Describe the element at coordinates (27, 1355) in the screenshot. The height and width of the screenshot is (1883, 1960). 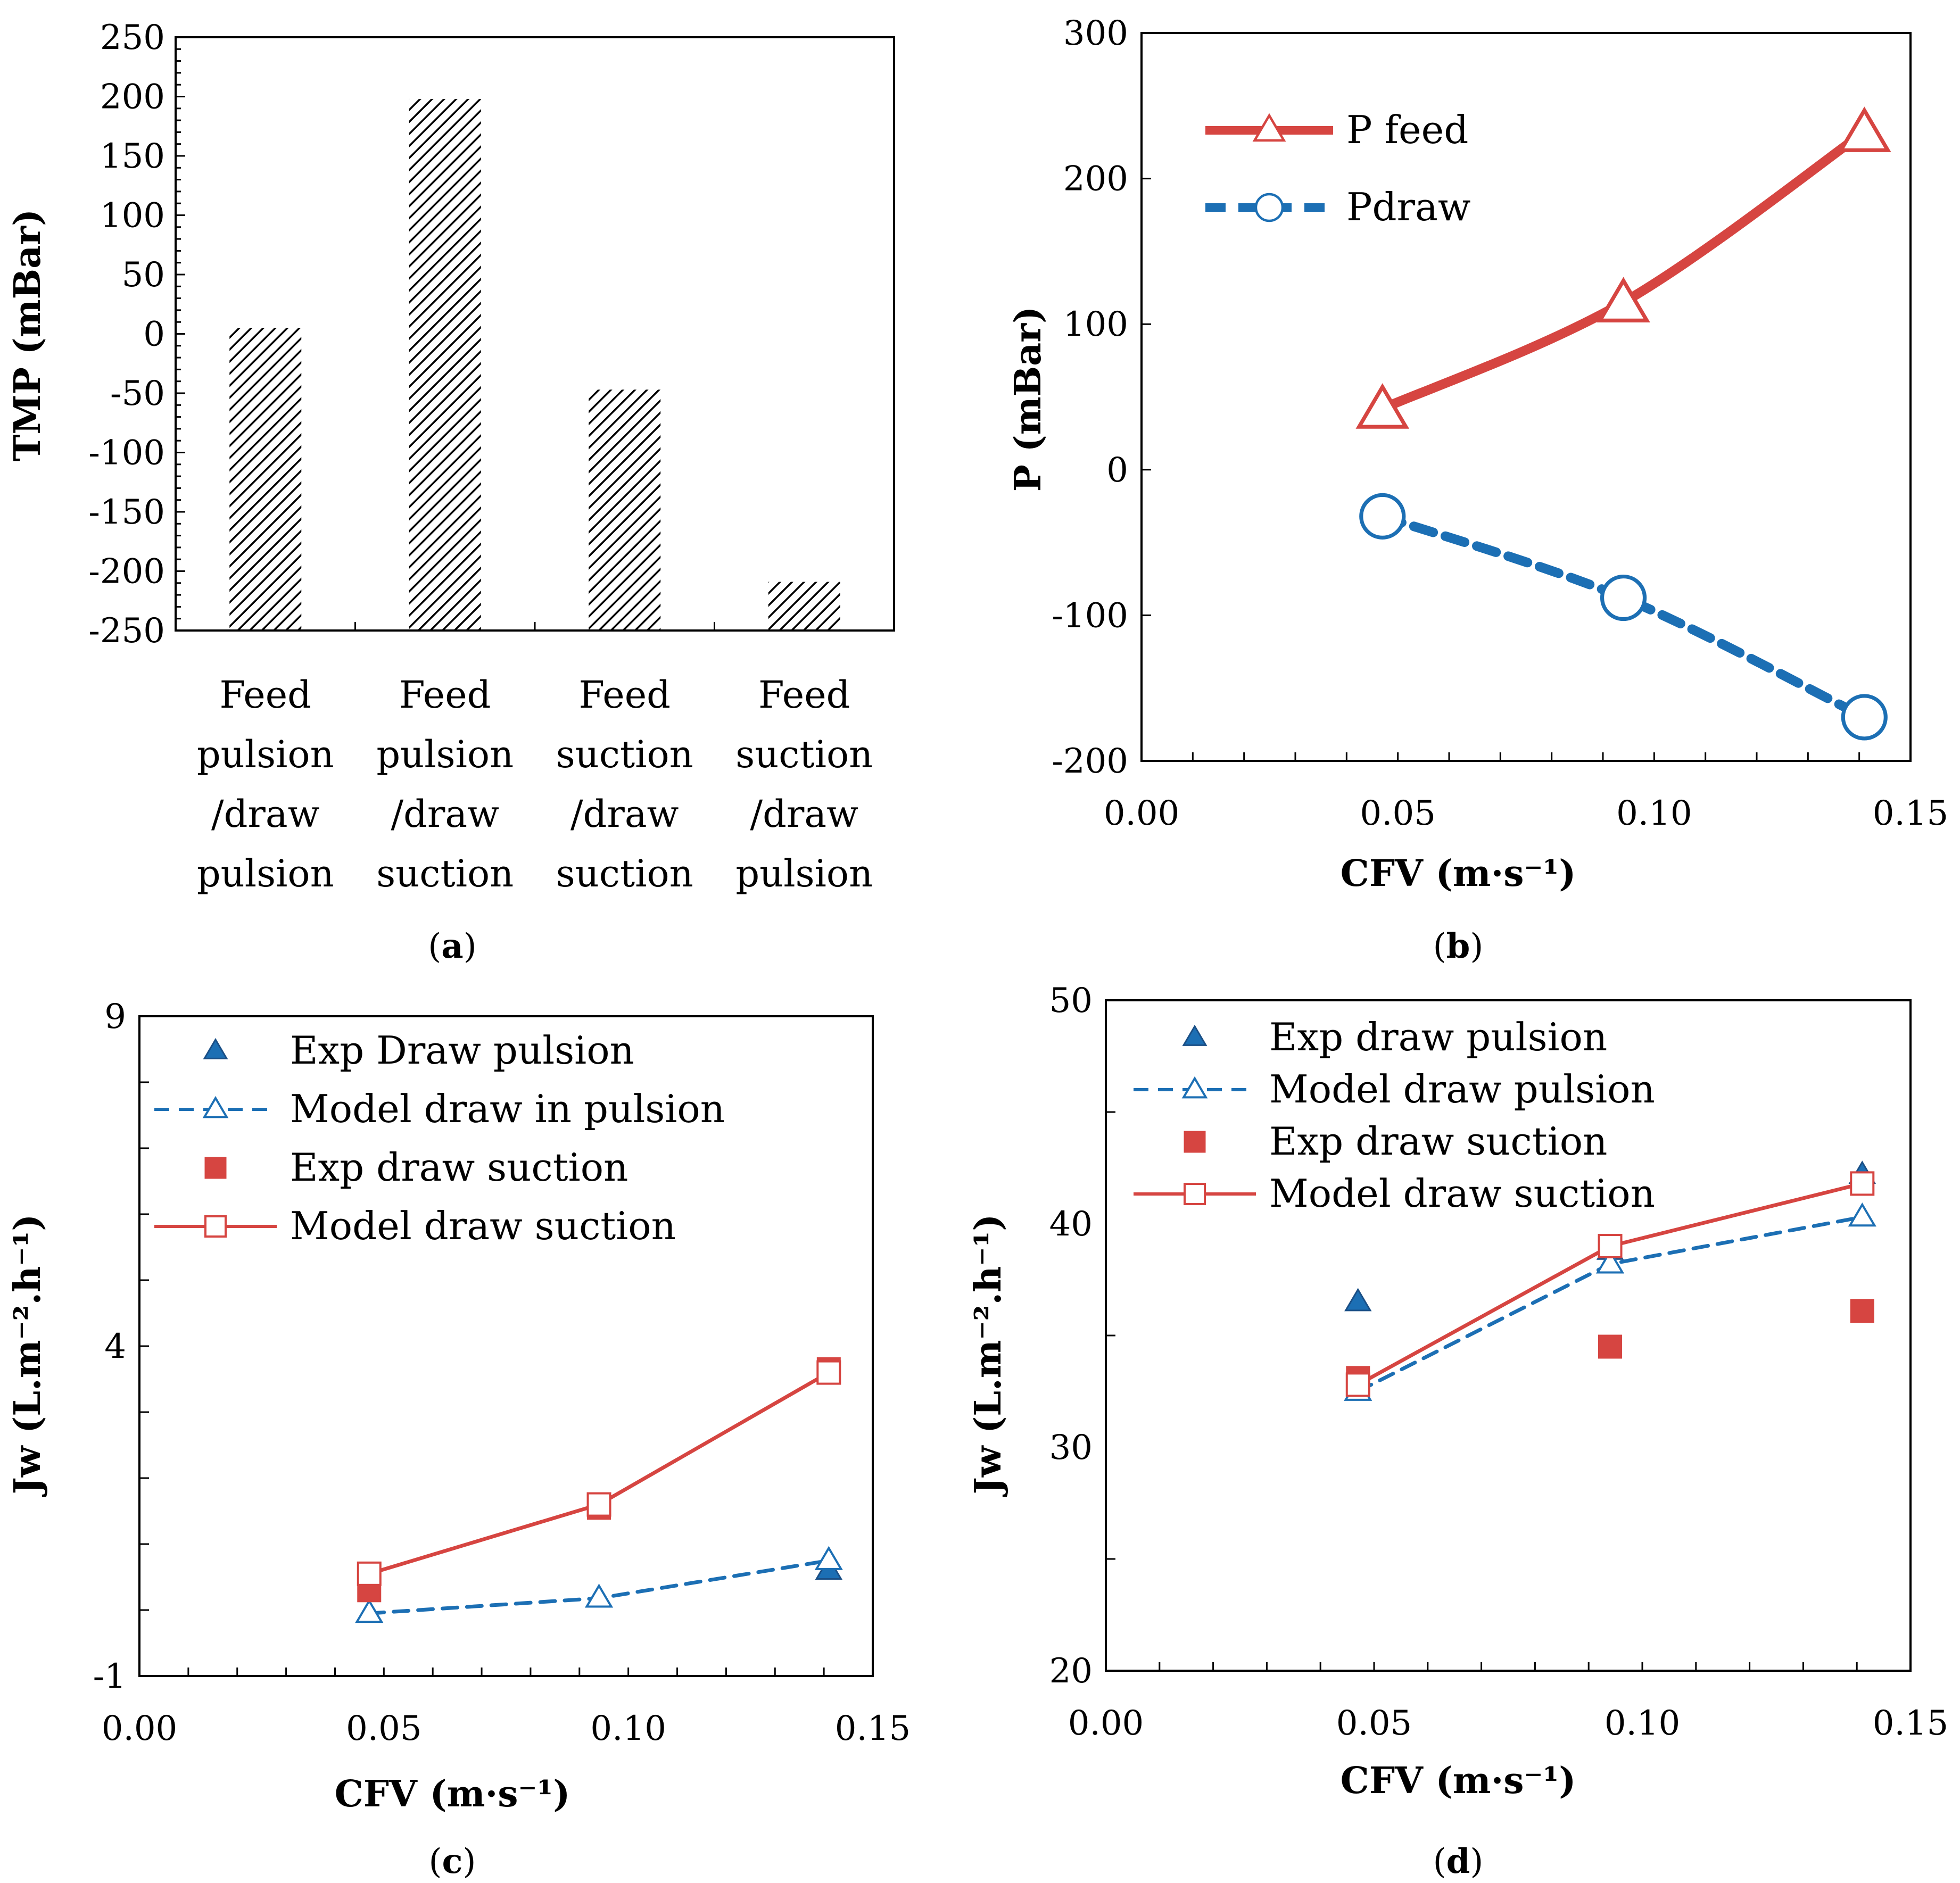
I see `panel-c-y-axis-title: Jw (L.m⁻².h⁻¹)` at that location.